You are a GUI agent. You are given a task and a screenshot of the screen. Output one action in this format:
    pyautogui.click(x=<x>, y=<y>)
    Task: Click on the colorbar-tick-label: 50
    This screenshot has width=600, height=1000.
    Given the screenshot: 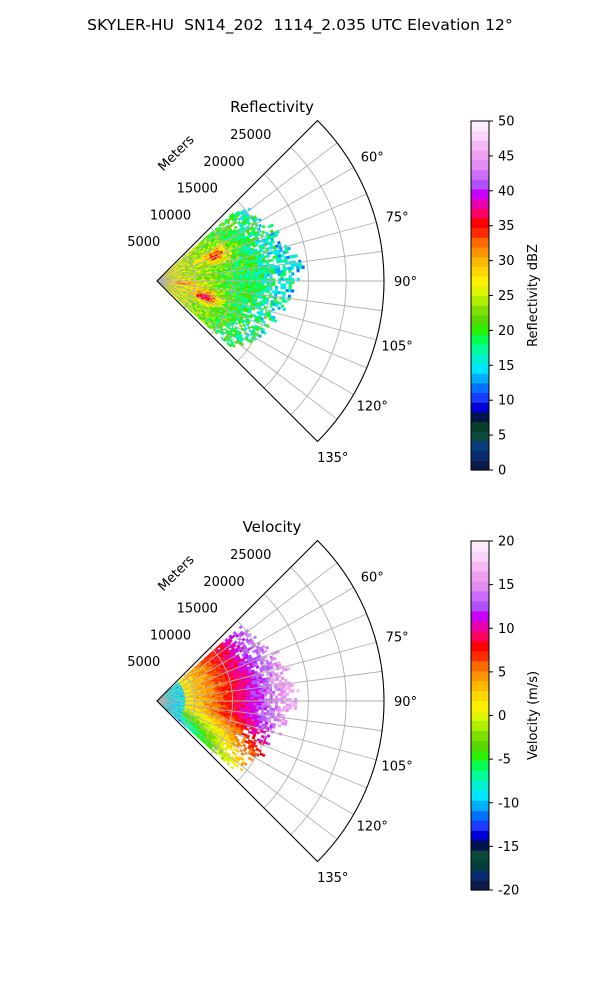 What is the action you would take?
    pyautogui.click(x=506, y=122)
    